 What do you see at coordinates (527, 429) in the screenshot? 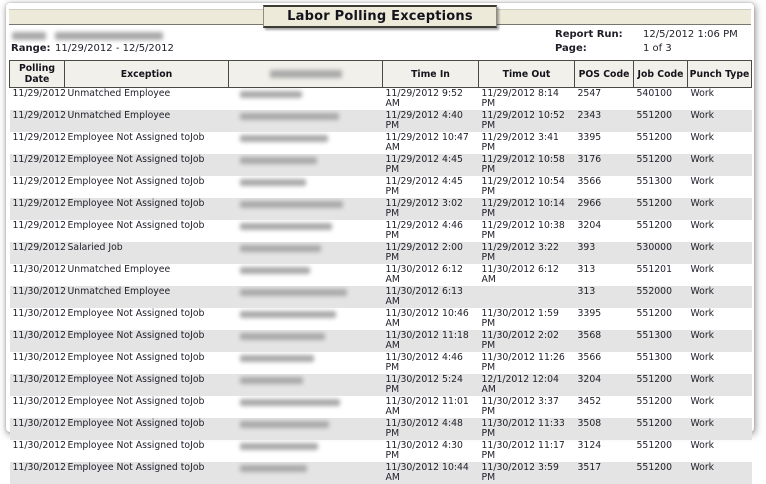
I see `time-out-cell: 11/30/2012 11:33 PM` at bounding box center [527, 429].